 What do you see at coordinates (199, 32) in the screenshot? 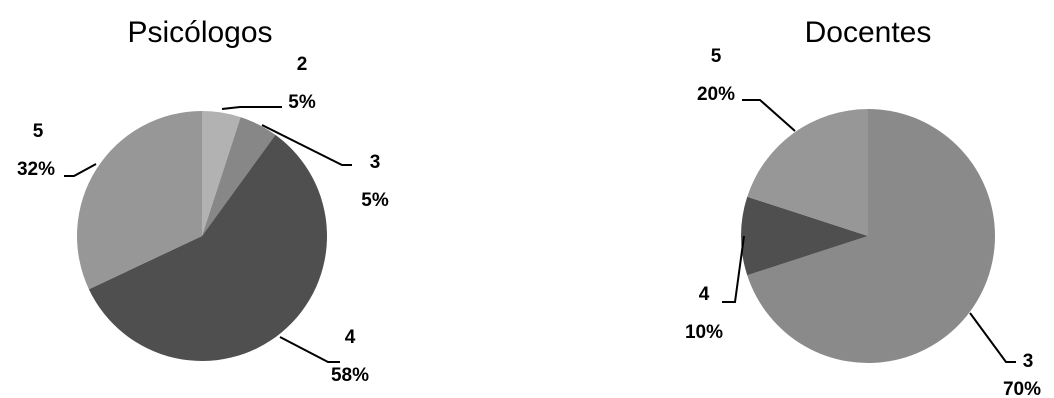
I see `chart-title: Psicólogos` at bounding box center [199, 32].